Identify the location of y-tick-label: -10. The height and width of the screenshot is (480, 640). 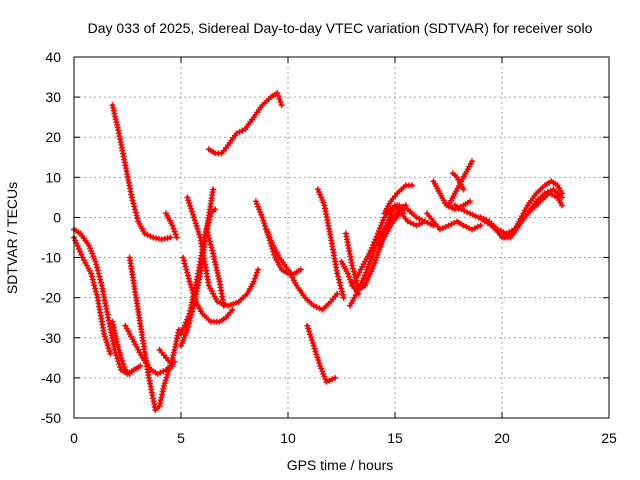
(51, 258).